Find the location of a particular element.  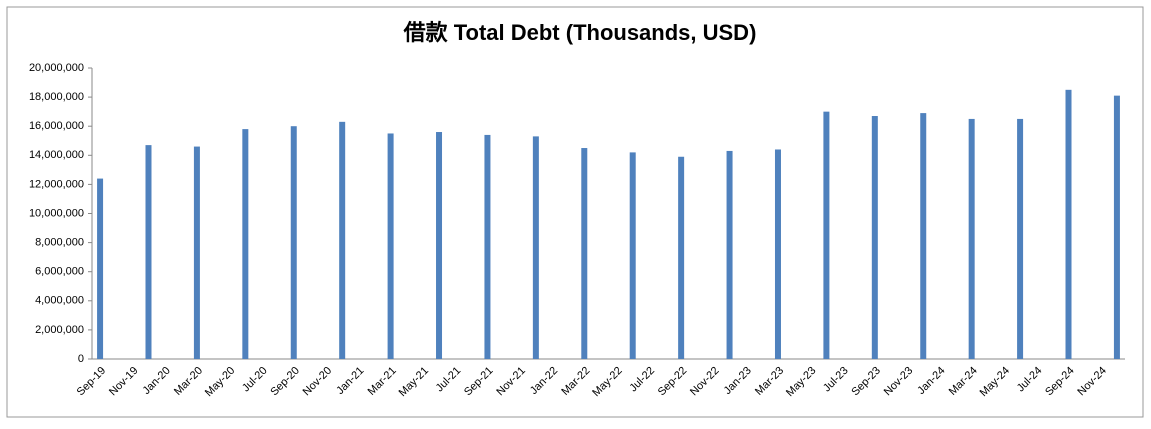

y-tick-label: 14,000,000 is located at coordinates (56, 155).